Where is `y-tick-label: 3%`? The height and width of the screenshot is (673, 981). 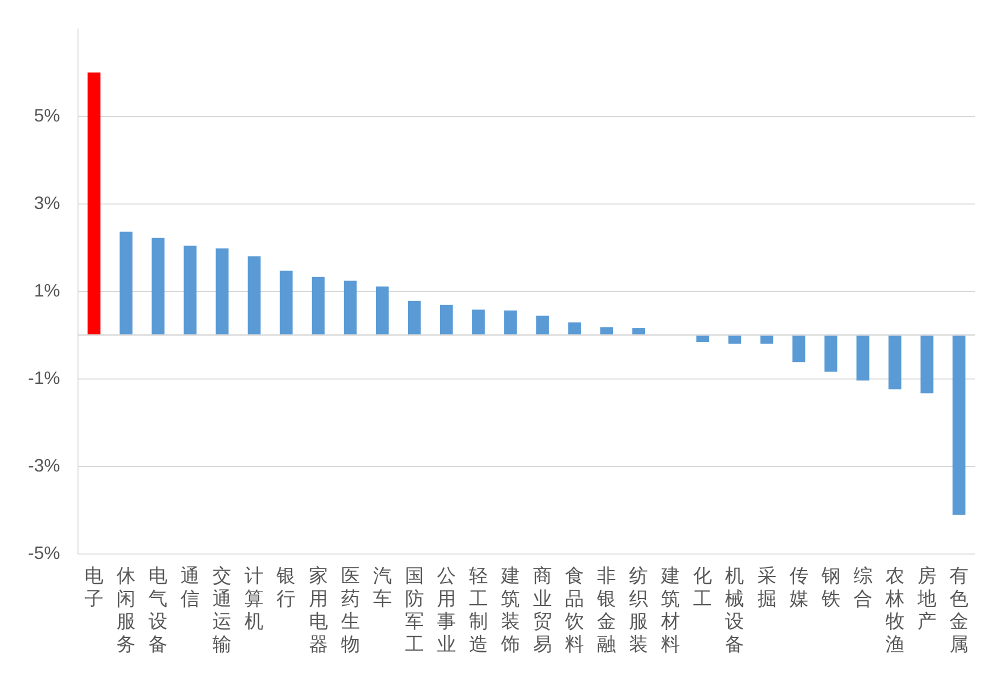
y-tick-label: 3% is located at coordinates (47, 202).